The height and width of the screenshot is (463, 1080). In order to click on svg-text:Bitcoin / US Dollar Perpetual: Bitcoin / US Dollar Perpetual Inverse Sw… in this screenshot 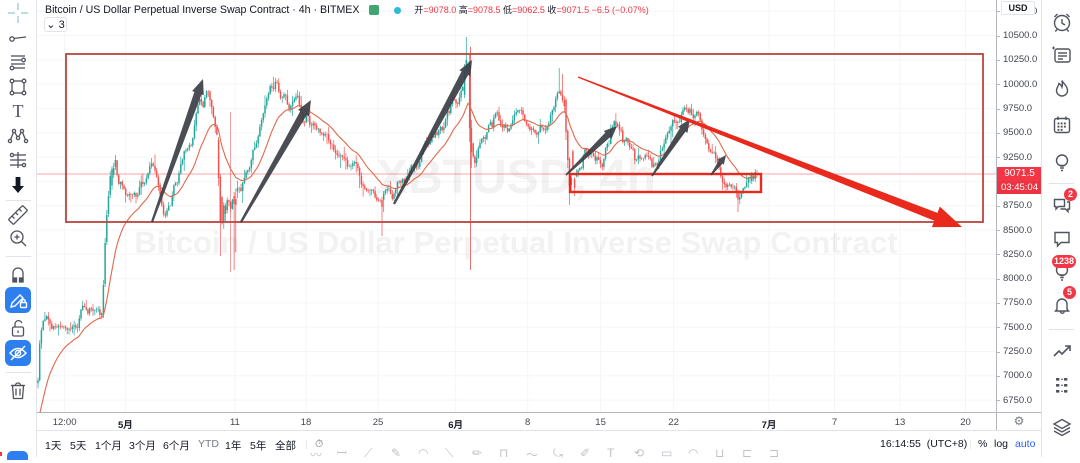, I will do `click(515, 242)`.